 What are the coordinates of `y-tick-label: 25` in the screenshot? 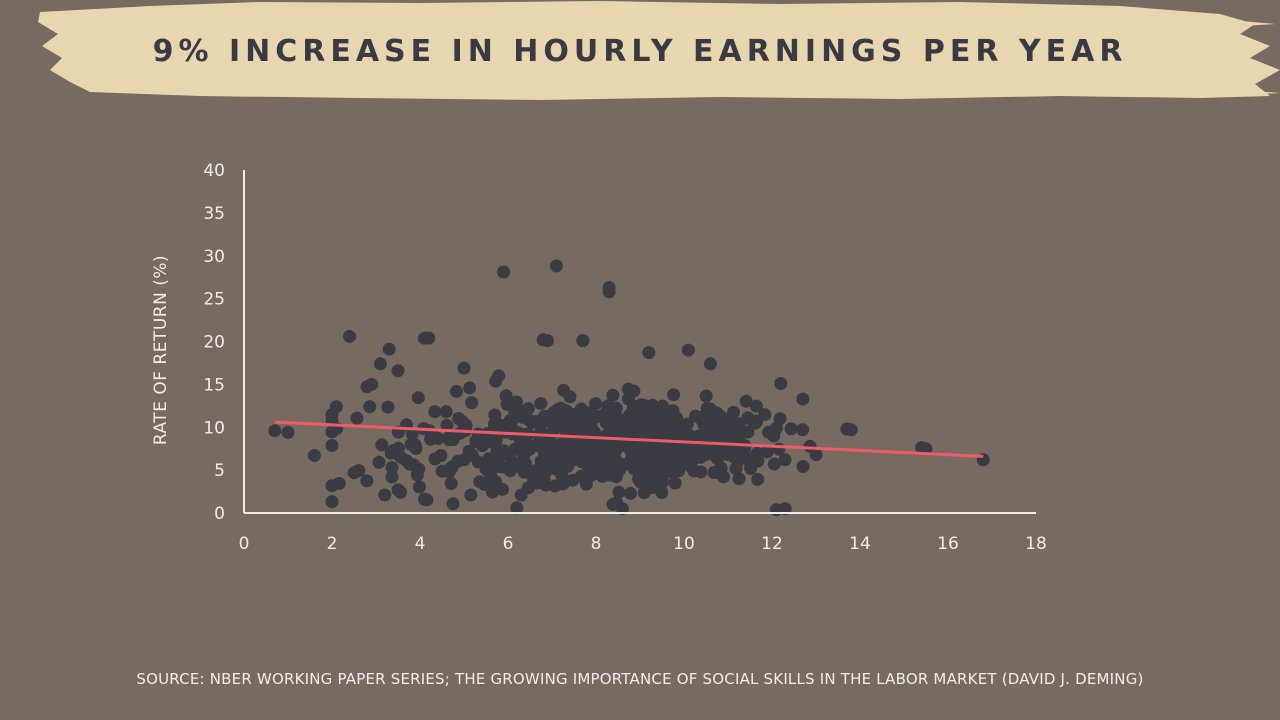 It's located at (214, 300).